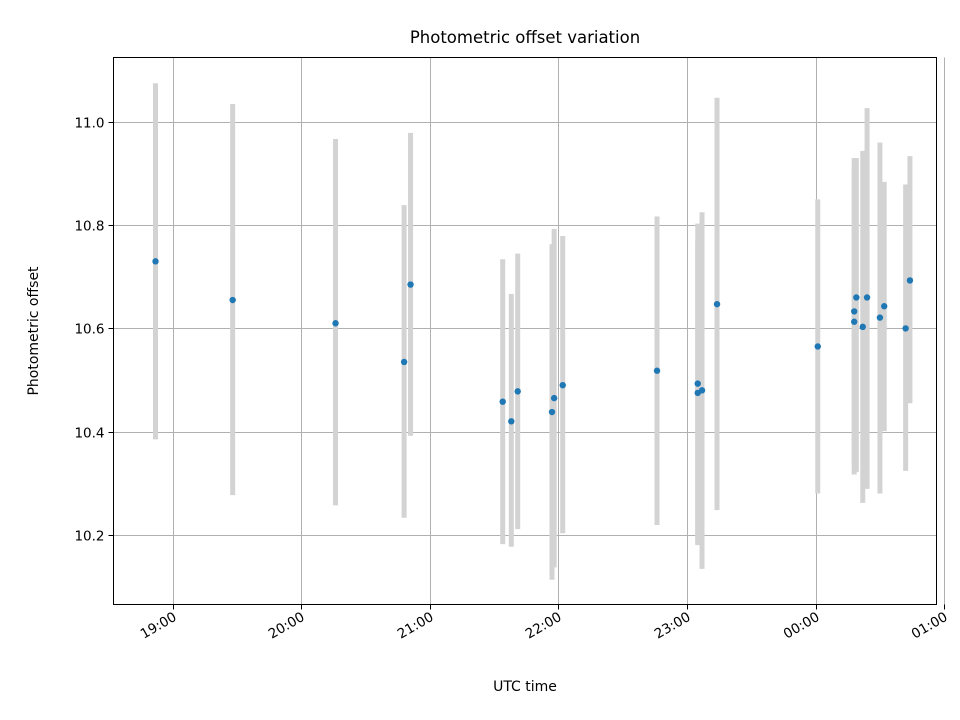 This screenshot has width=960, height=720. I want to click on y-axis-ticks: 10.2 10.4 10.6 10.8 11.0, so click(94, 330).